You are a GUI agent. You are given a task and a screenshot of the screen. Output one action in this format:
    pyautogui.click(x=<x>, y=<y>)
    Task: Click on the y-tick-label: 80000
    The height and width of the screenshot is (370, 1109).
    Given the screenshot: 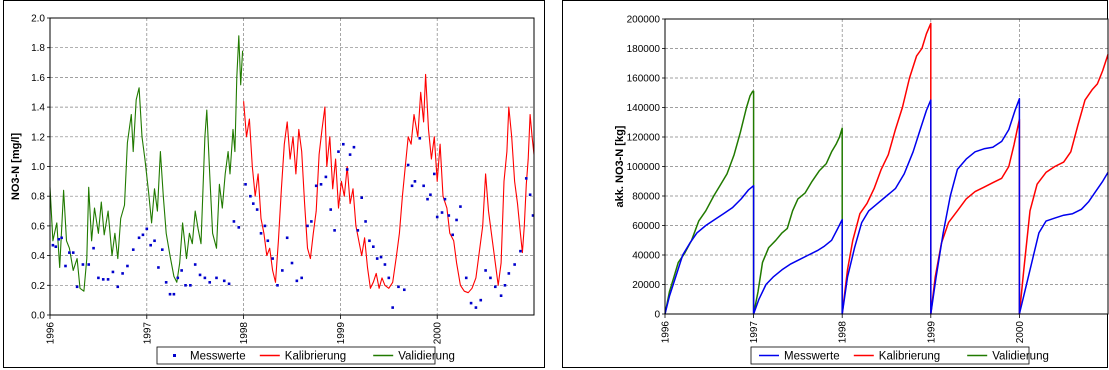 What is the action you would take?
    pyautogui.click(x=646, y=197)
    